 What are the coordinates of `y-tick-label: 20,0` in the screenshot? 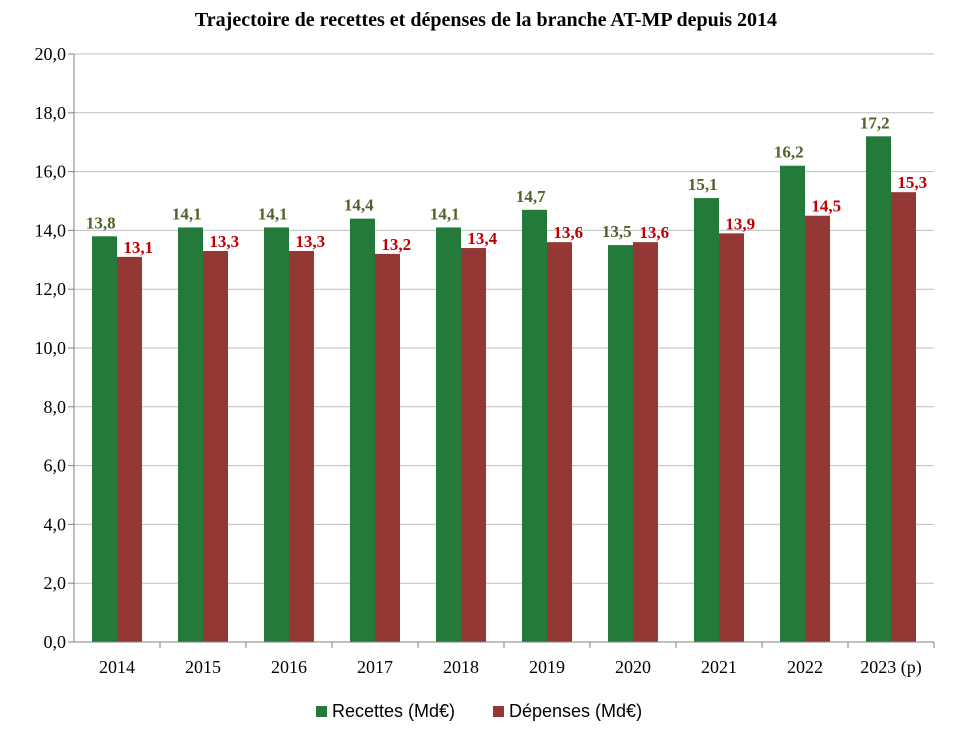 It's located at (51, 54).